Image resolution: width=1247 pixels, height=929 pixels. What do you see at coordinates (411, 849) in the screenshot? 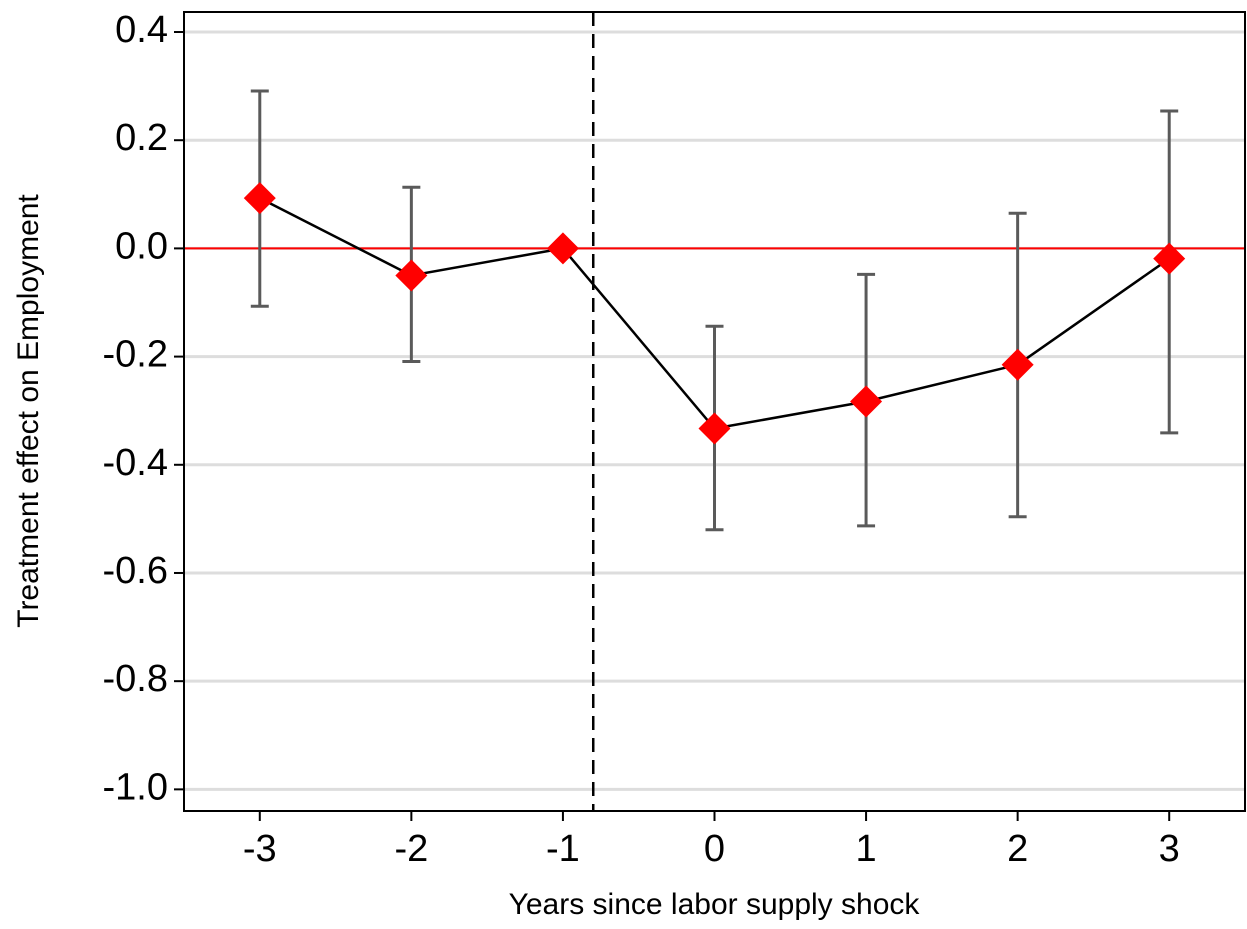
I see `x-tick-label: -2` at bounding box center [411, 849].